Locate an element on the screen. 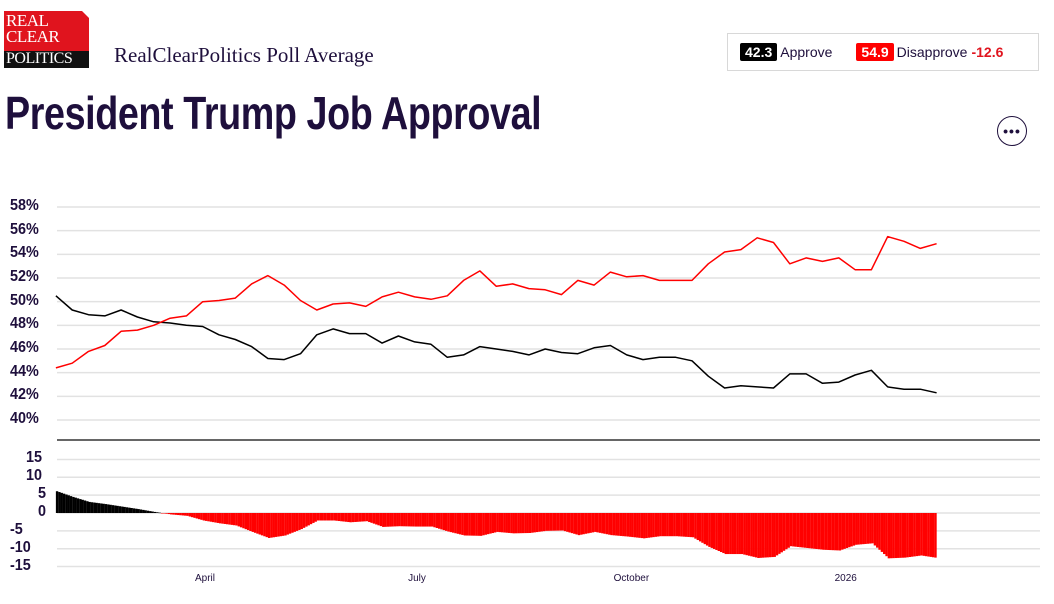 Image resolution: width=1054 pixels, height=604 pixels. y-tick-label: 54% is located at coordinates (24, 253).